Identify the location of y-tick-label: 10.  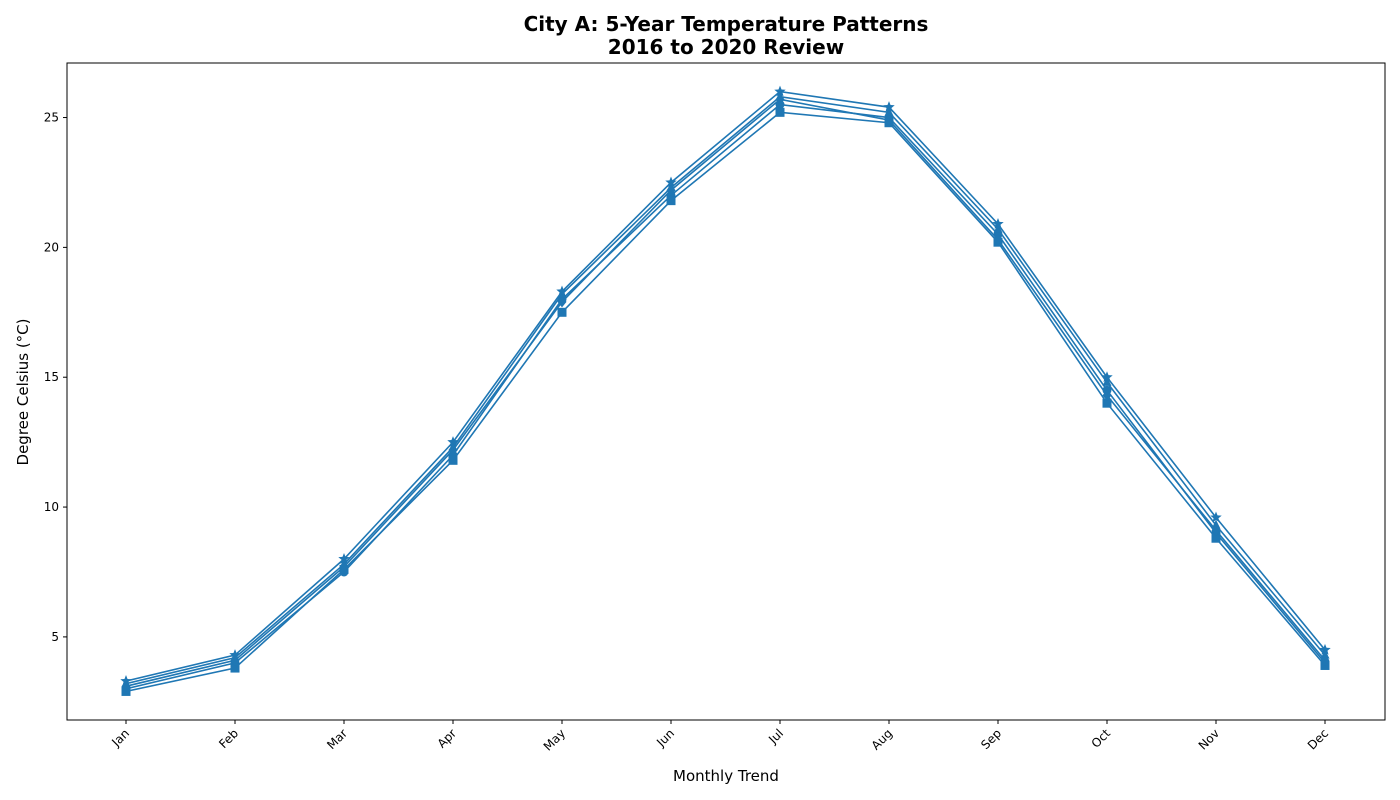
(51, 507).